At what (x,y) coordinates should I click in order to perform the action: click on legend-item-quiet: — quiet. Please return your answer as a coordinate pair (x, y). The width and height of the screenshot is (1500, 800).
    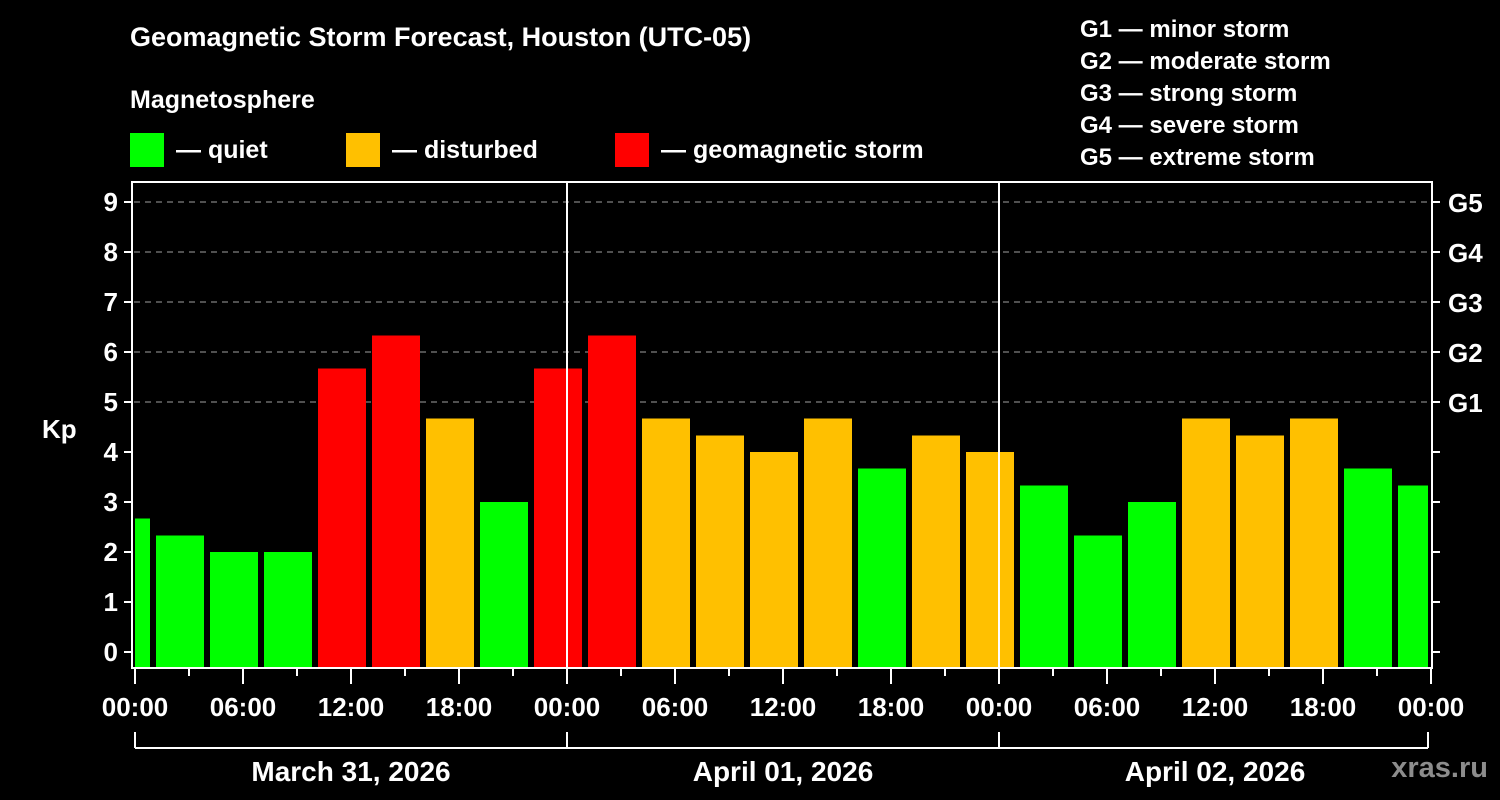
    Looking at the image, I should click on (199, 150).